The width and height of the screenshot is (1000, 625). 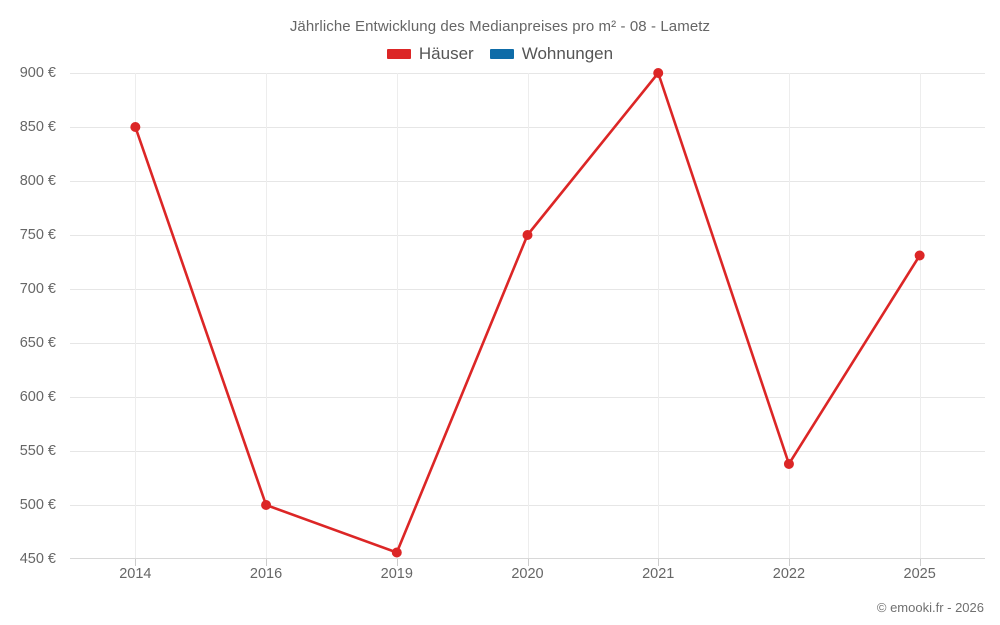 What do you see at coordinates (37, 451) in the screenshot?
I see `y-axis-tick-label: 550 €` at bounding box center [37, 451].